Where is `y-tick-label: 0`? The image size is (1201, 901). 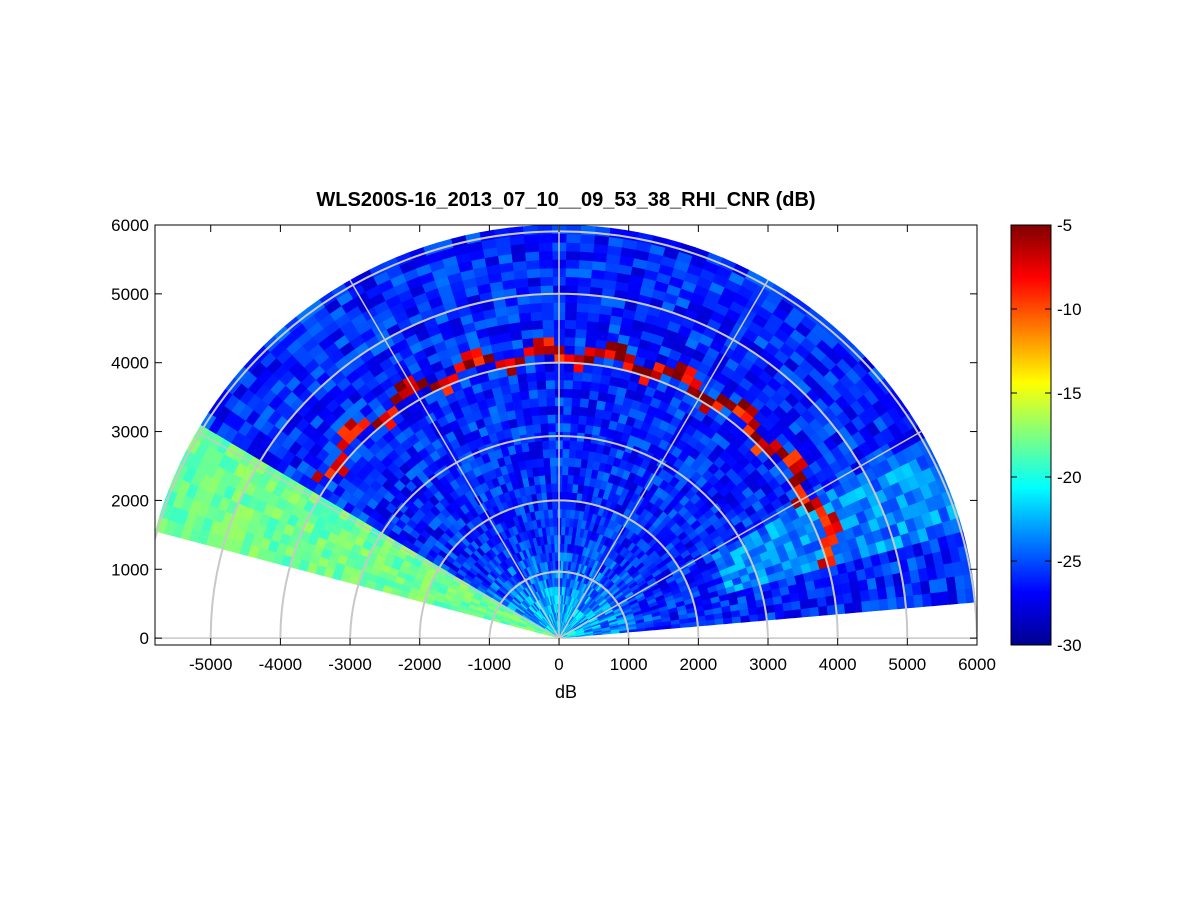
y-tick-label: 0 is located at coordinates (144, 638).